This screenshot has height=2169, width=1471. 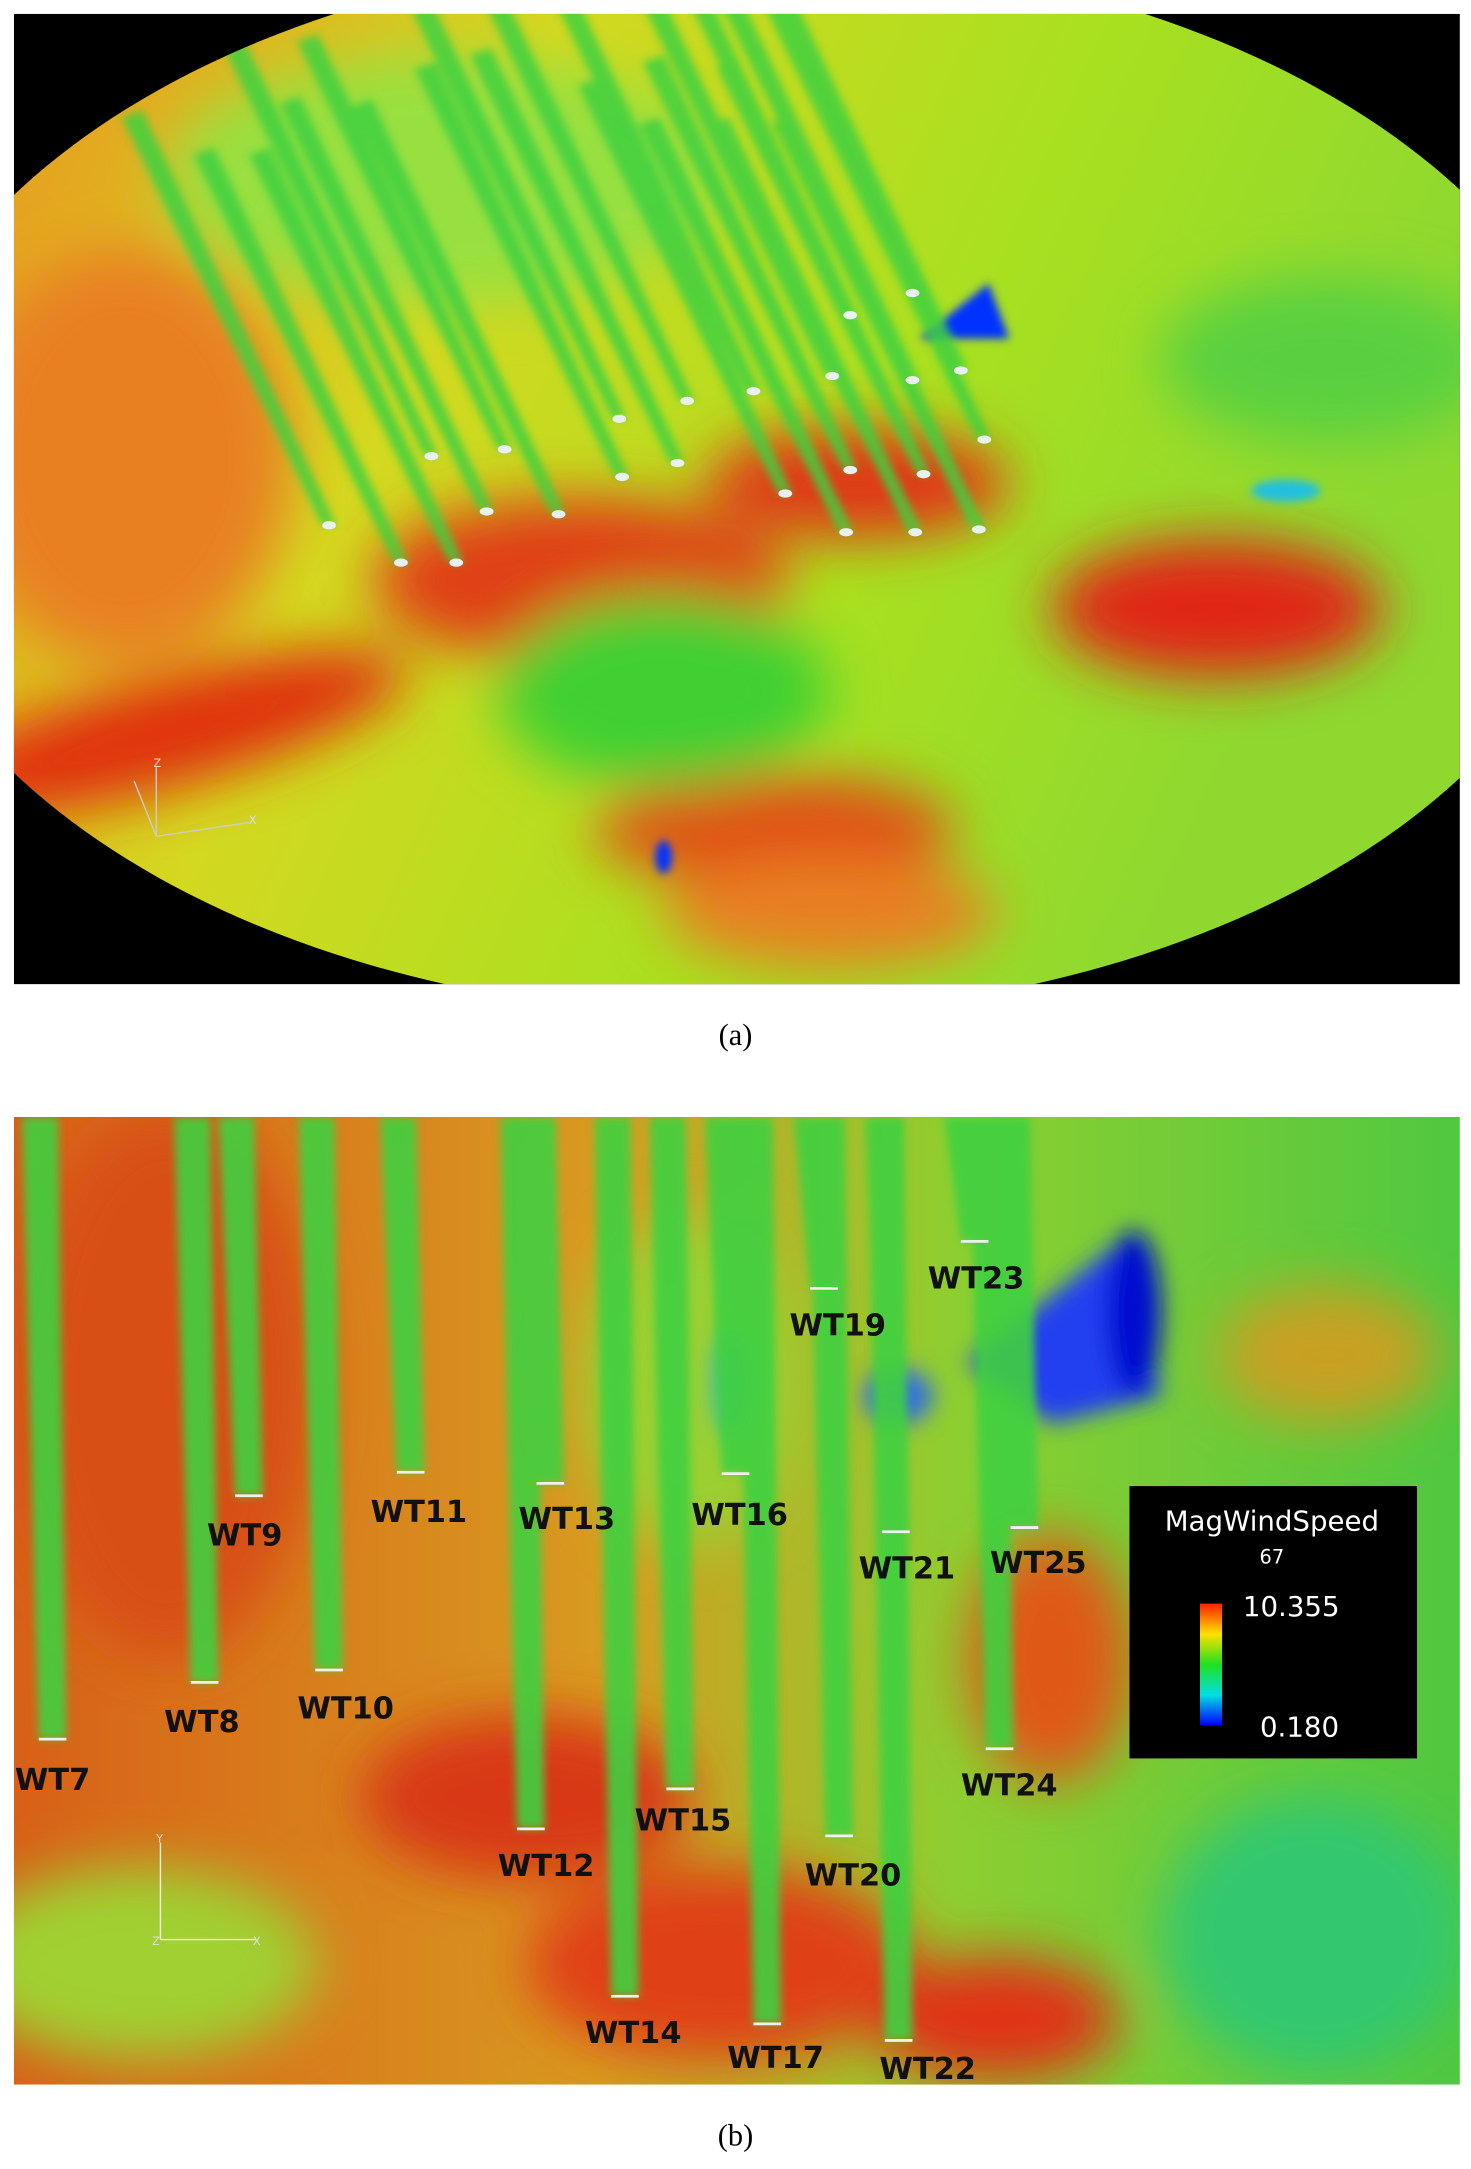 What do you see at coordinates (546, 1866) in the screenshot?
I see `turbine-label: WT12` at bounding box center [546, 1866].